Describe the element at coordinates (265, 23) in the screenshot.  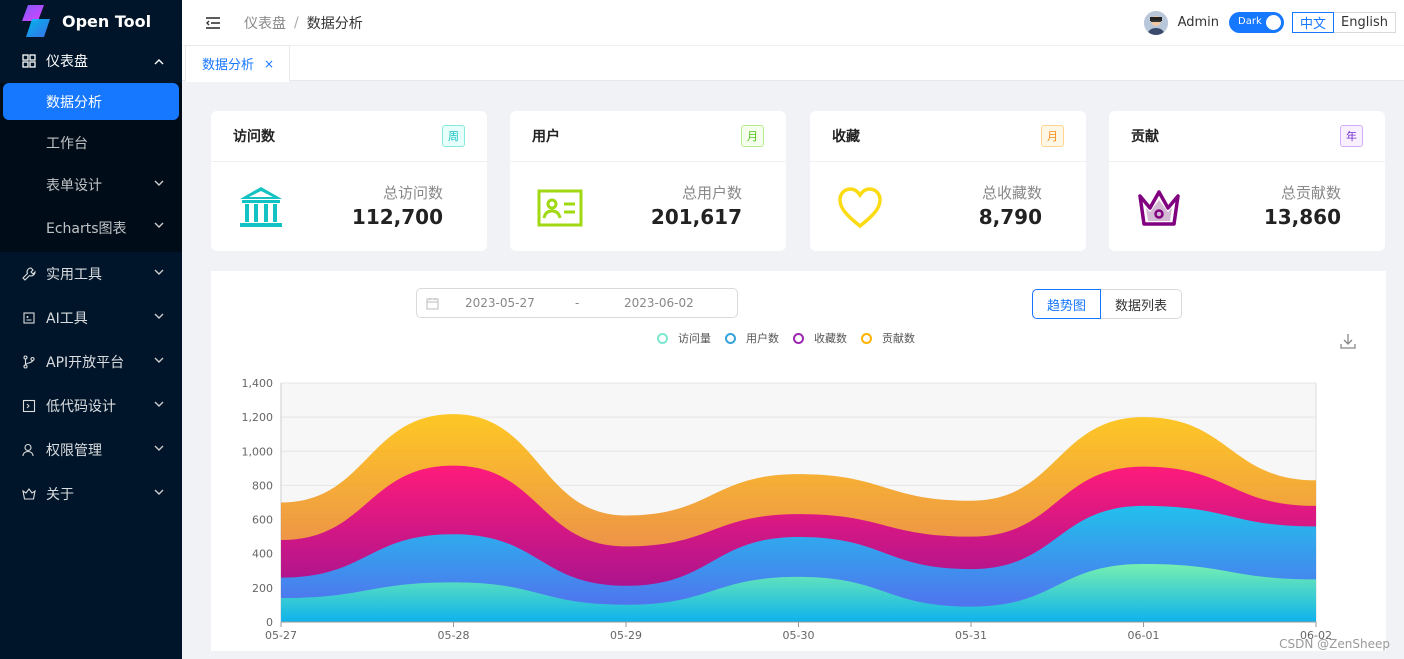
I see `breadcrumb-item: 仪表盘` at that location.